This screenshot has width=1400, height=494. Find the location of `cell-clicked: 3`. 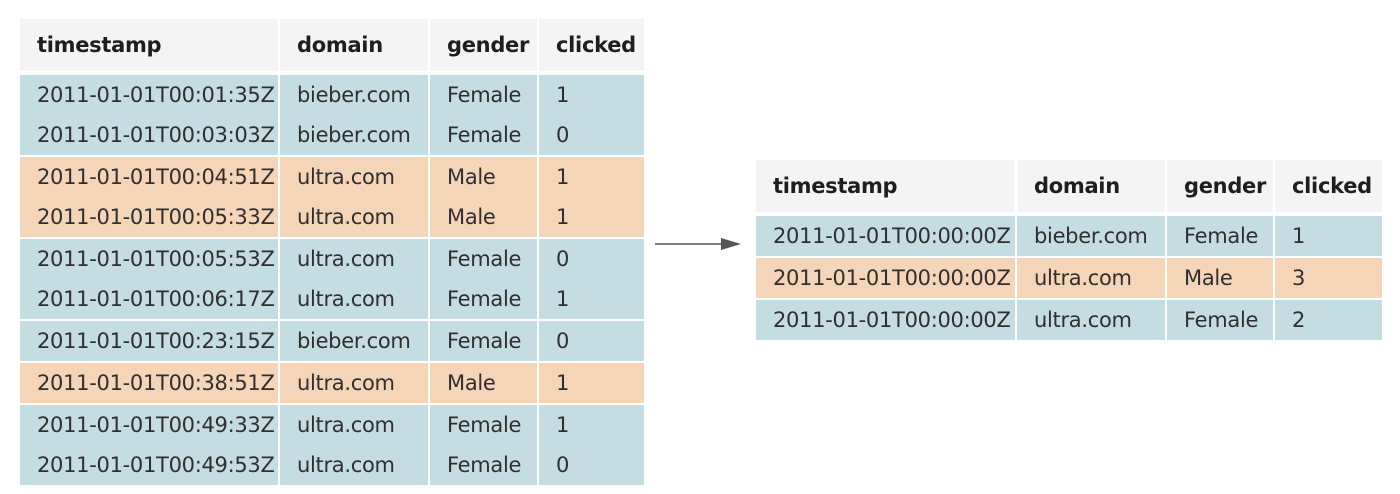

cell-clicked: 3 is located at coordinates (1328, 277).